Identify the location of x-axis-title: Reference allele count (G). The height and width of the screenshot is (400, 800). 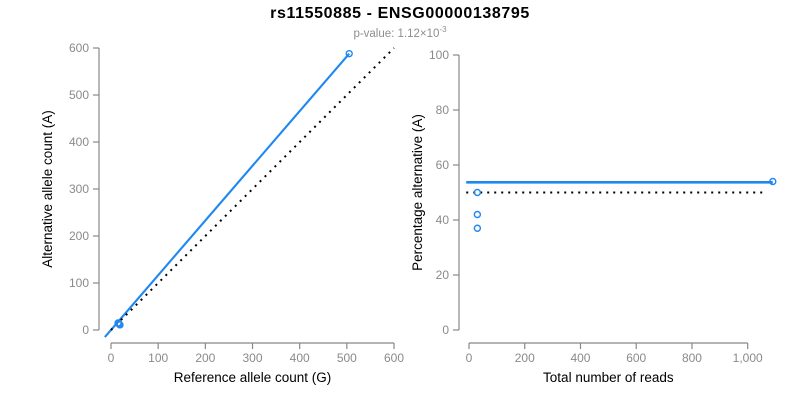
(253, 377).